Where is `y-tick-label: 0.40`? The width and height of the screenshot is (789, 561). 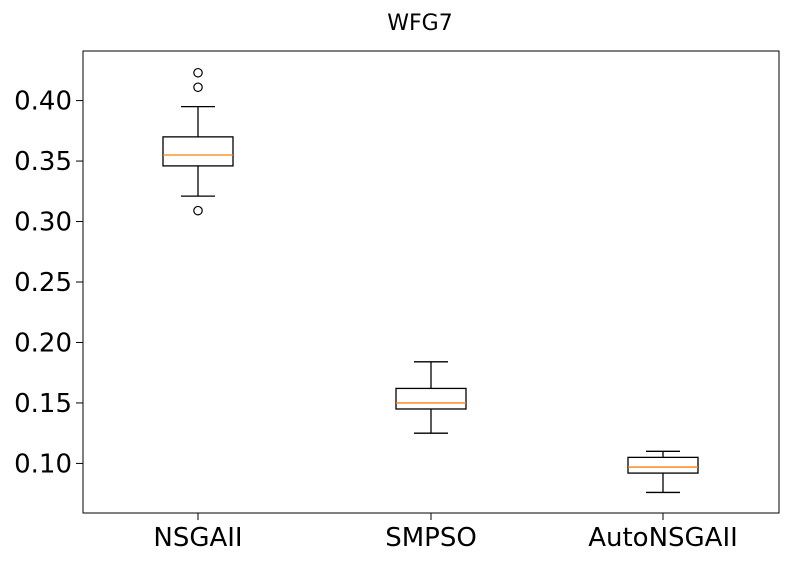
y-tick-label: 0.40 is located at coordinates (43, 102).